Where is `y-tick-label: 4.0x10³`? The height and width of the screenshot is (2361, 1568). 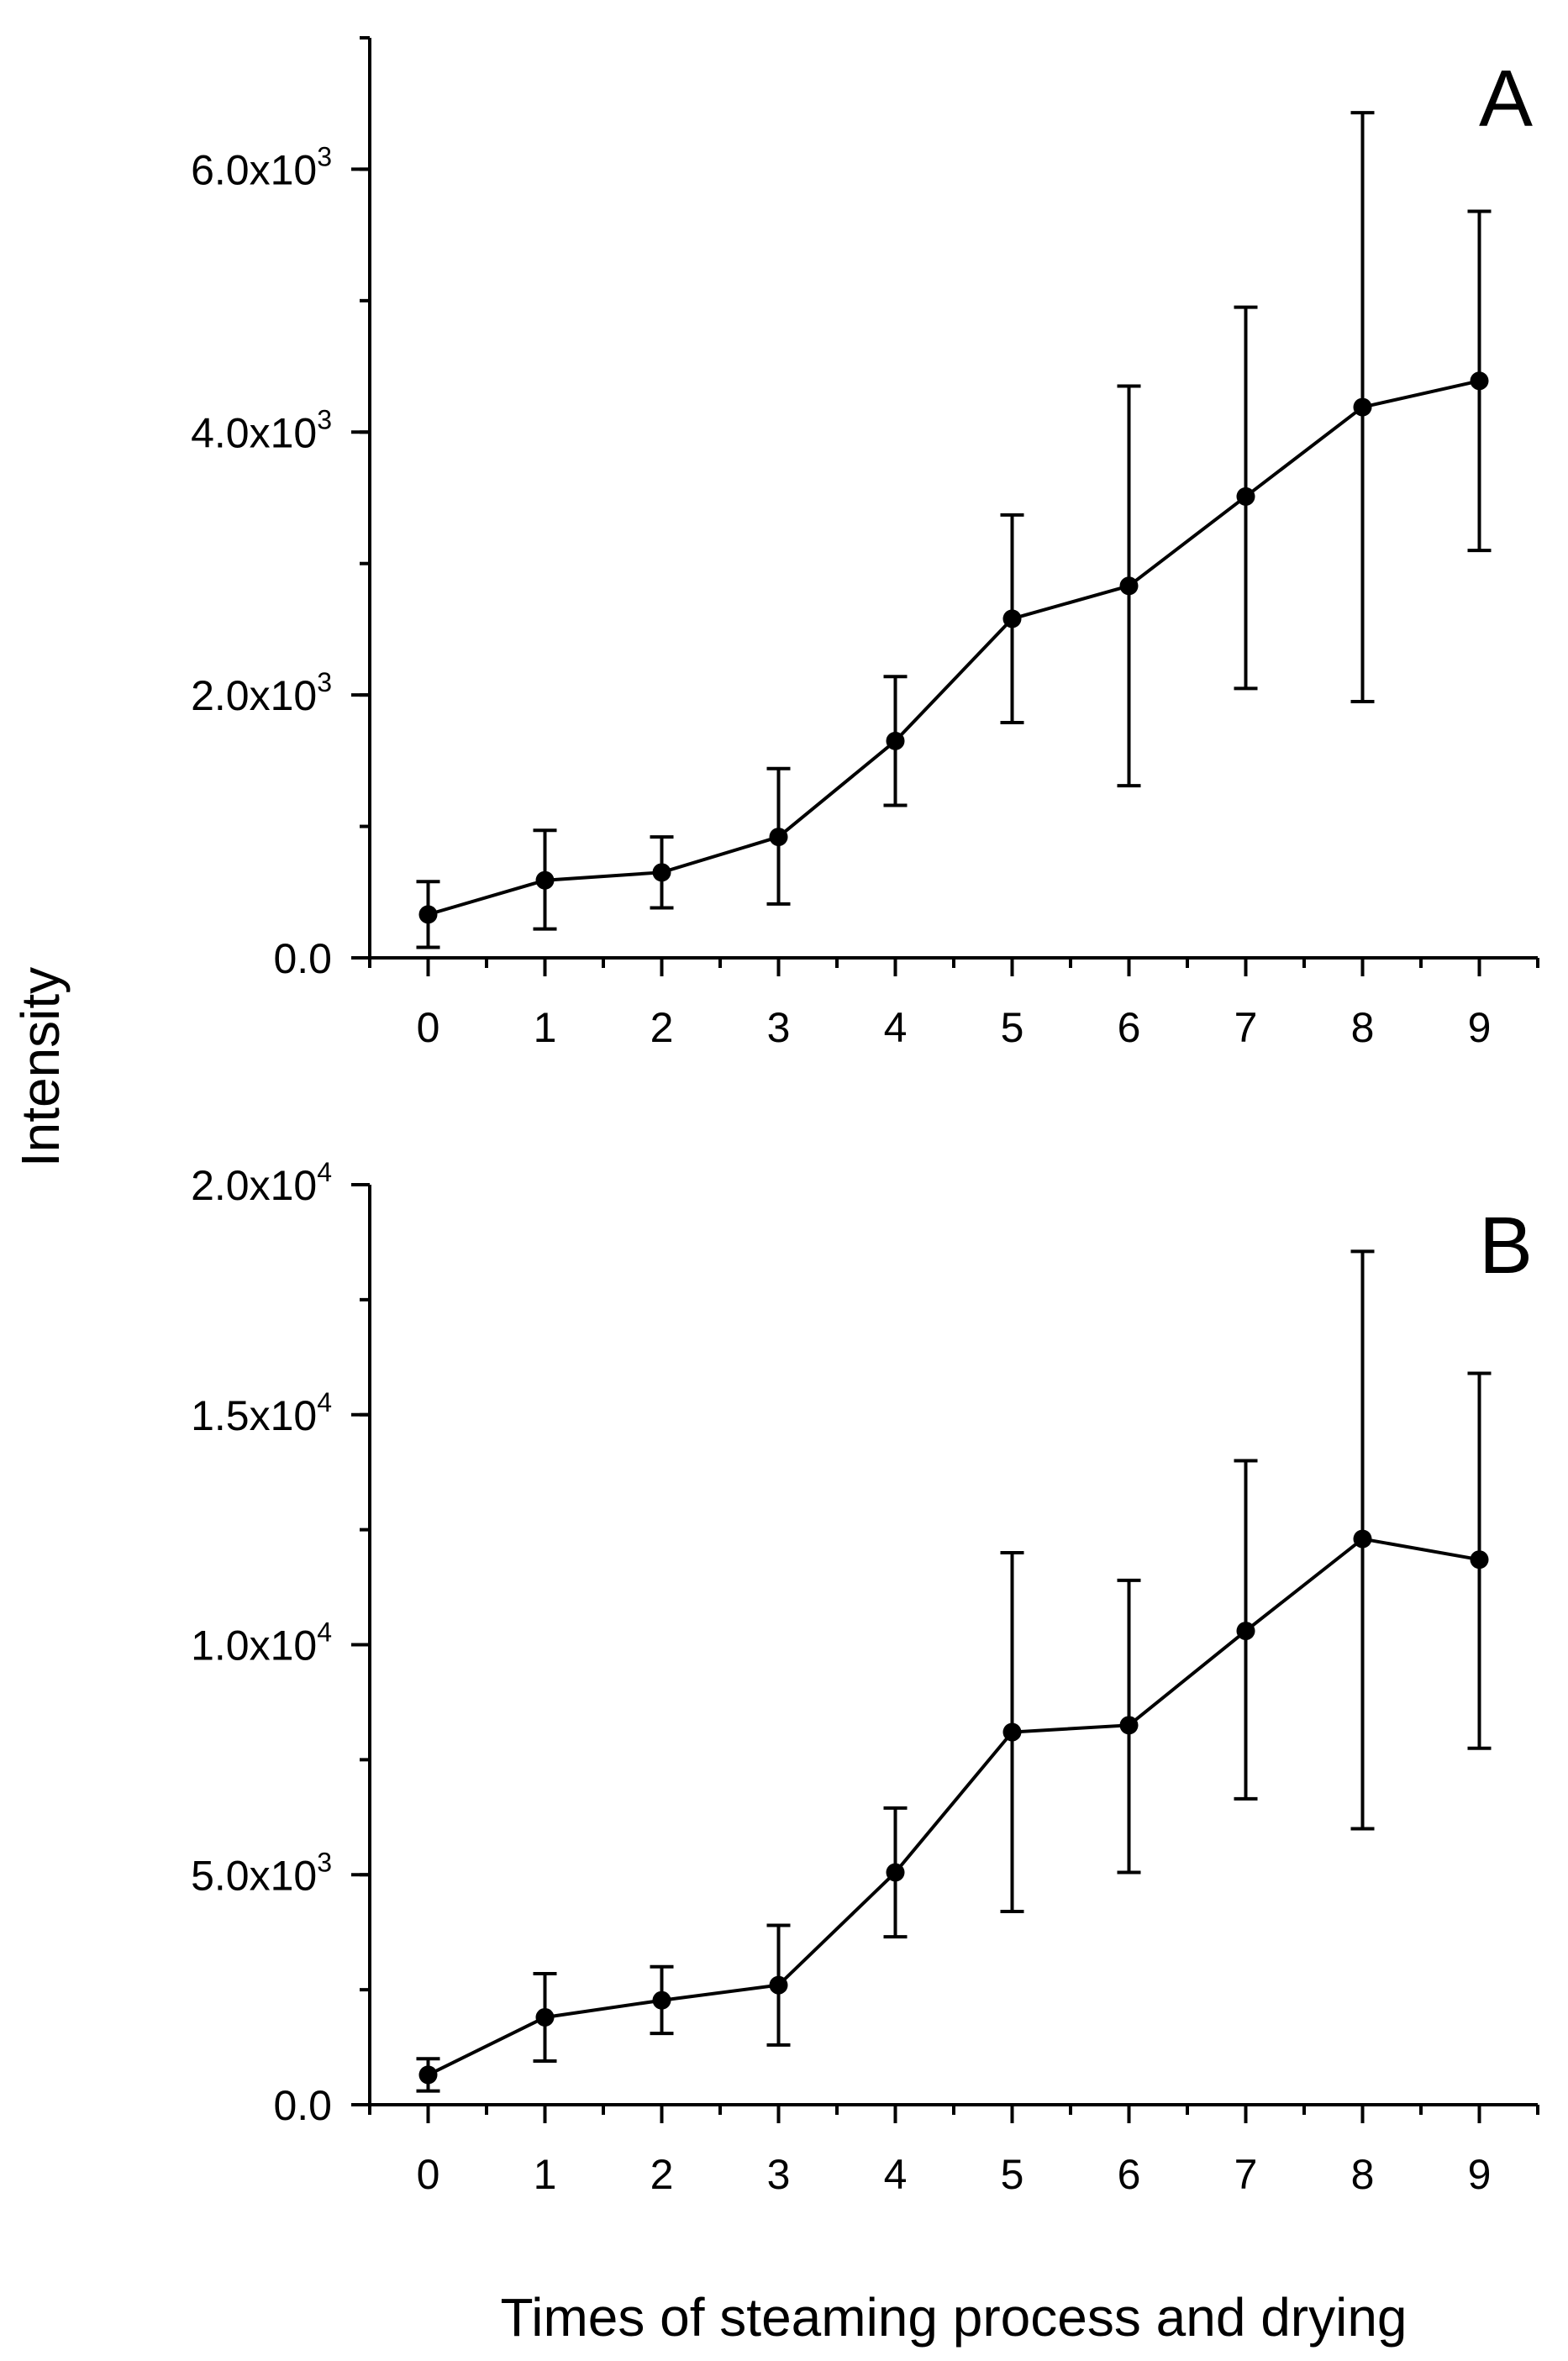 y-tick-label: 4.0x10³ is located at coordinates (261, 430).